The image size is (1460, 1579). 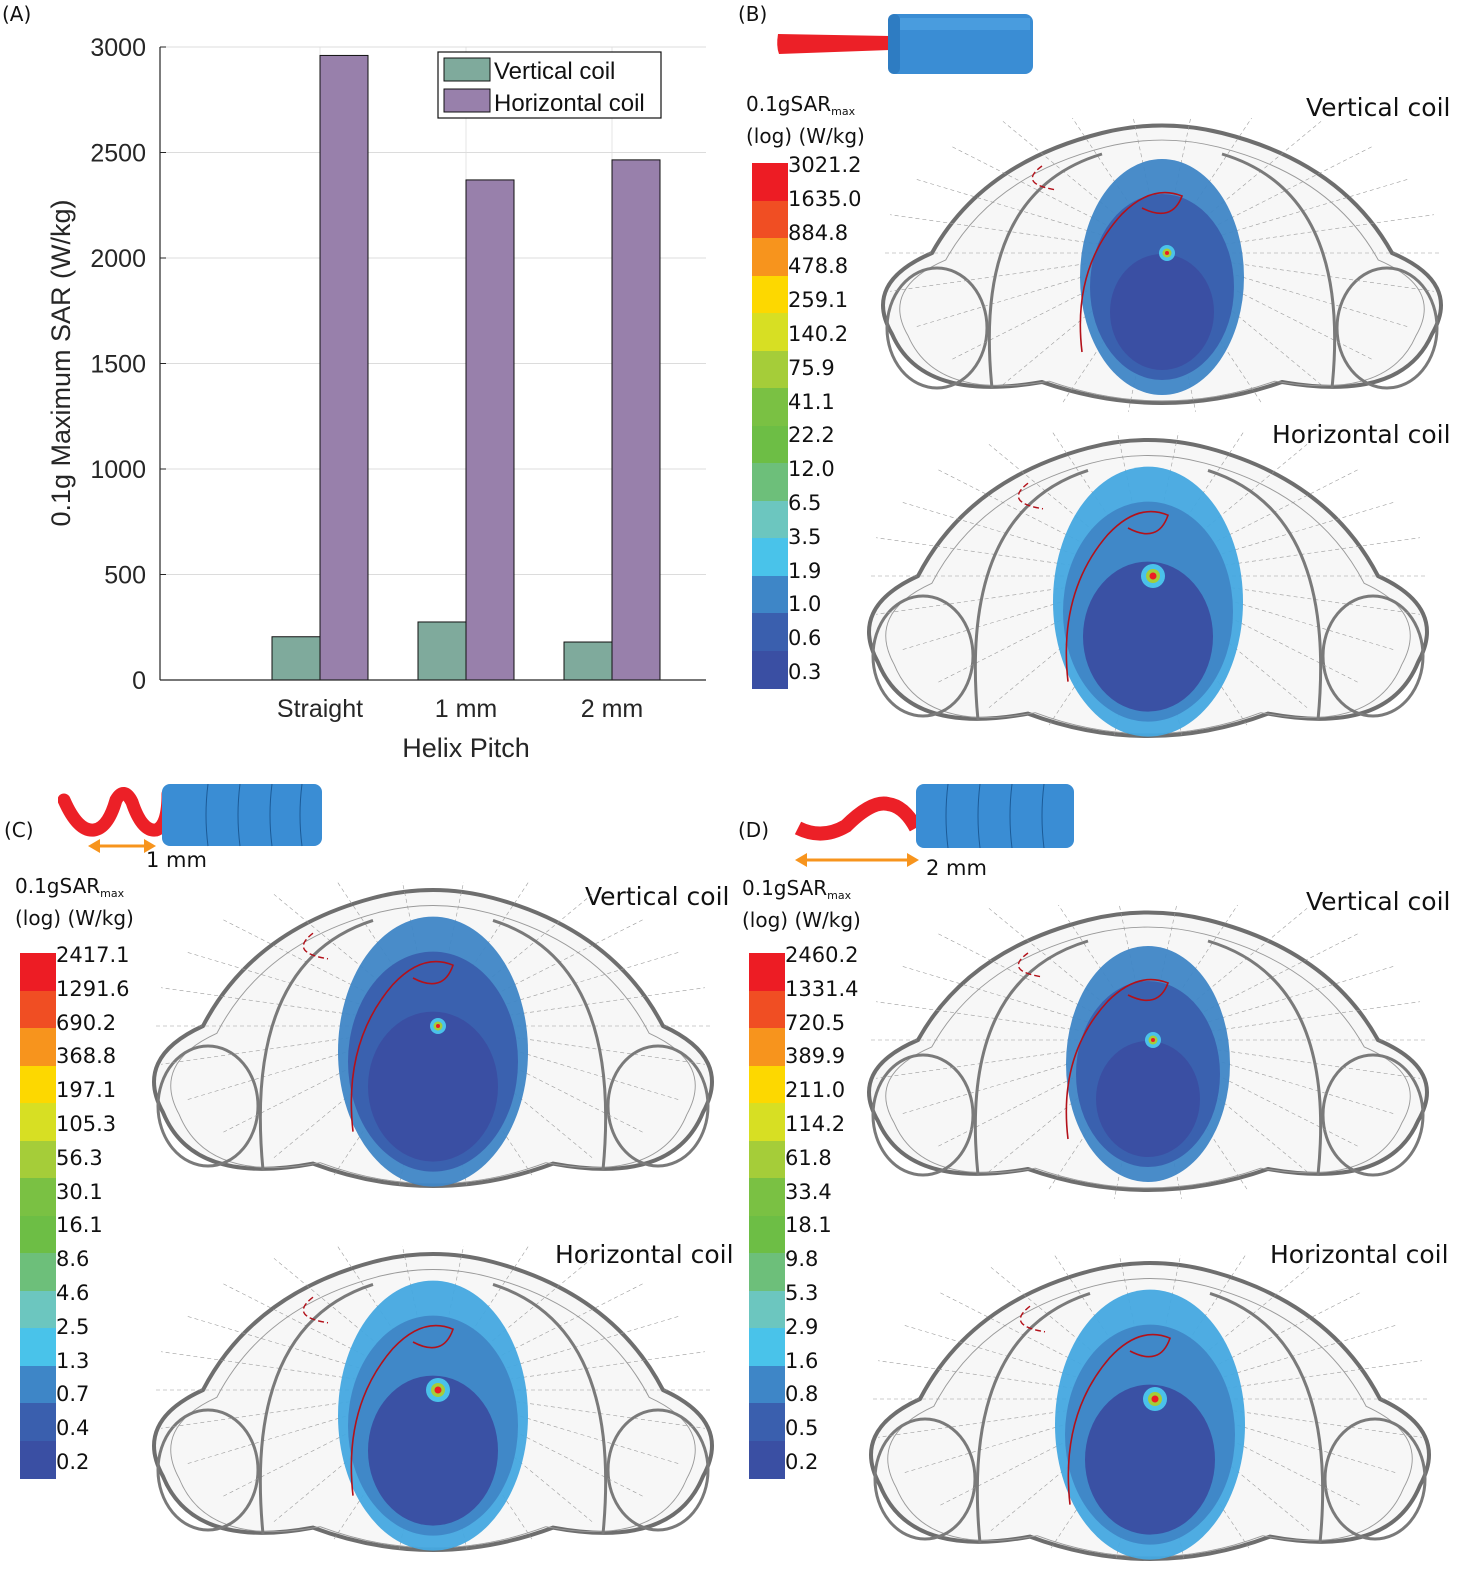 What do you see at coordinates (569, 103) in the screenshot?
I see `legend-label-horizontal-coil: Horizontal coil` at bounding box center [569, 103].